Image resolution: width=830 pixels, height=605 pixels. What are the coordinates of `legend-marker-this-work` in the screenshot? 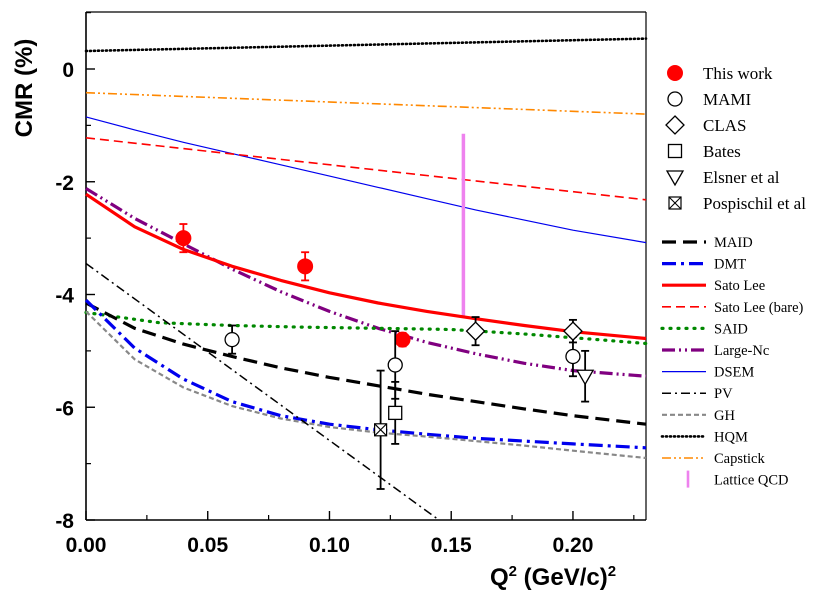 It's located at (675, 73).